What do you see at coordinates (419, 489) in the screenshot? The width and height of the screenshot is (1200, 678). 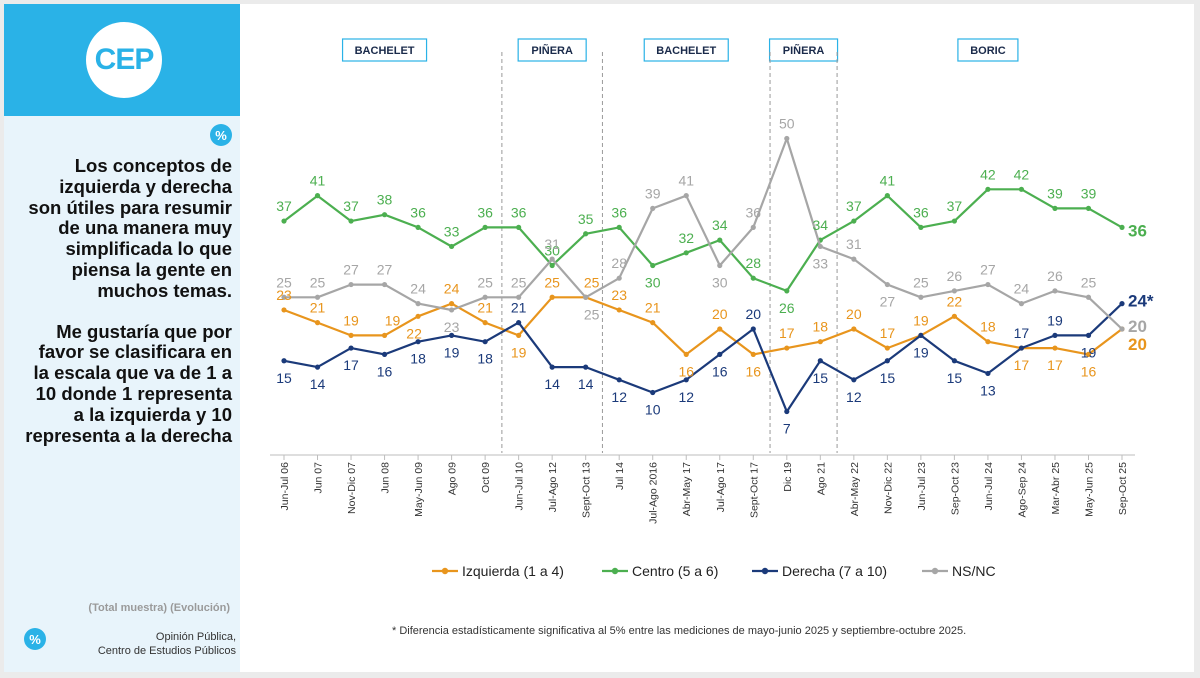 I see `x-tick-label: May-Jun 09` at bounding box center [419, 489].